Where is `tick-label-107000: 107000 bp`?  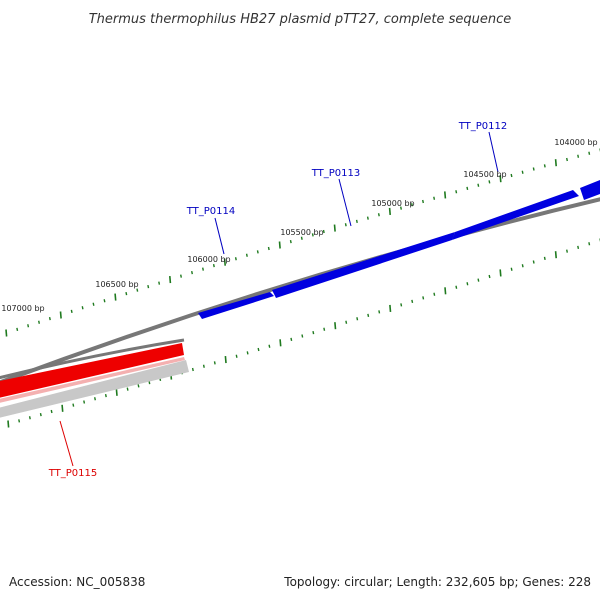
tick-label-107000: 107000 bp is located at coordinates (22, 308).